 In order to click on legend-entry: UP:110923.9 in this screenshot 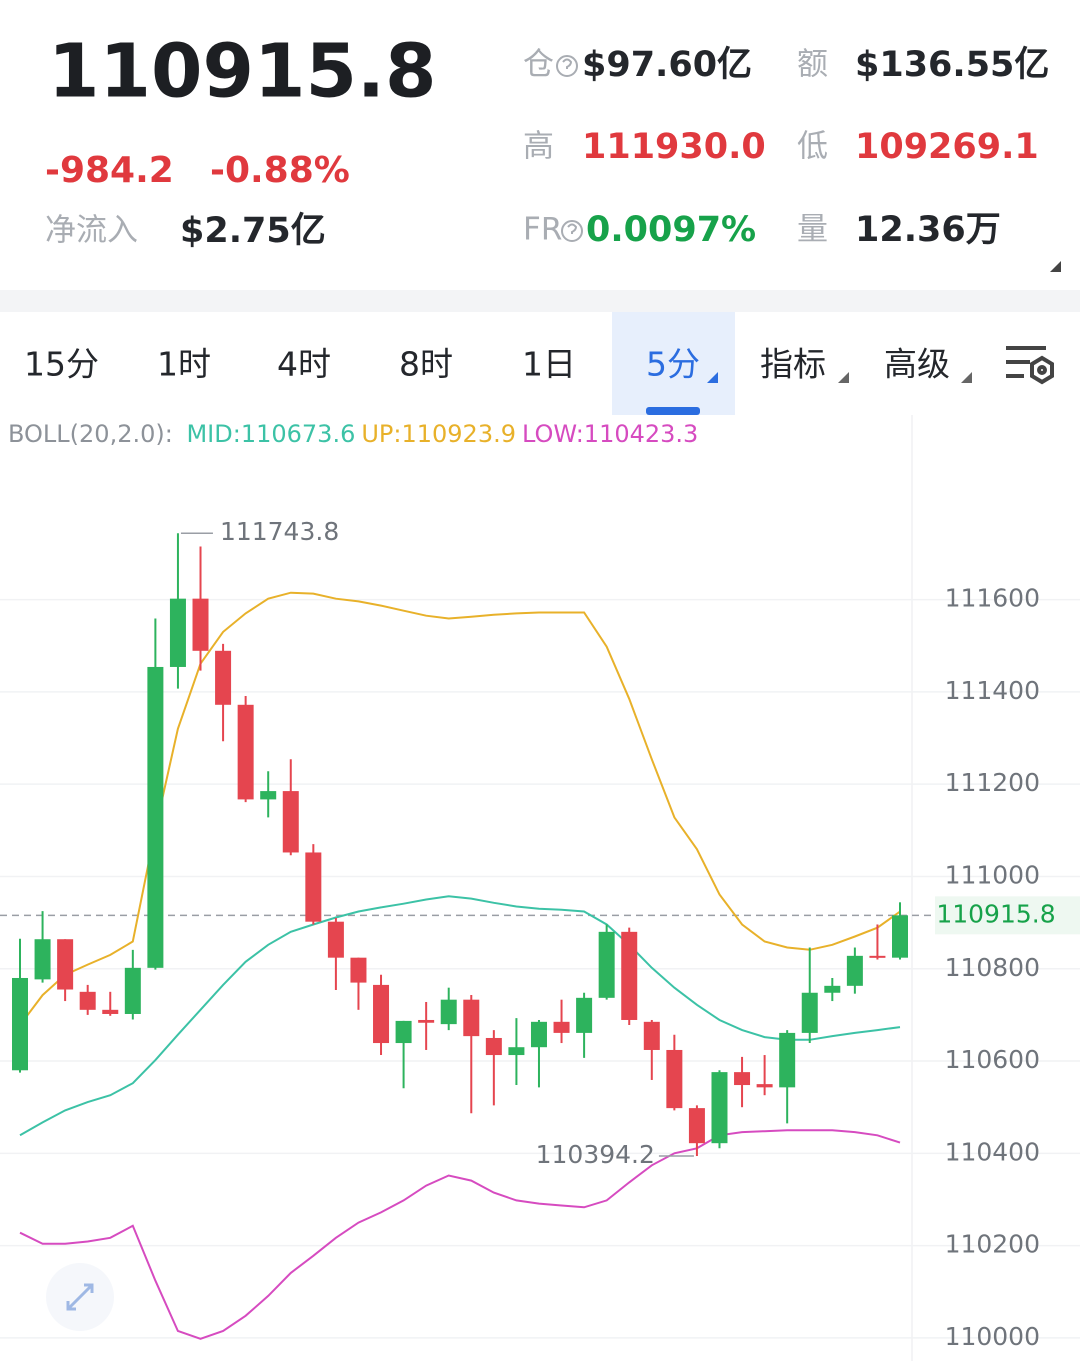, I will do `click(438, 434)`.